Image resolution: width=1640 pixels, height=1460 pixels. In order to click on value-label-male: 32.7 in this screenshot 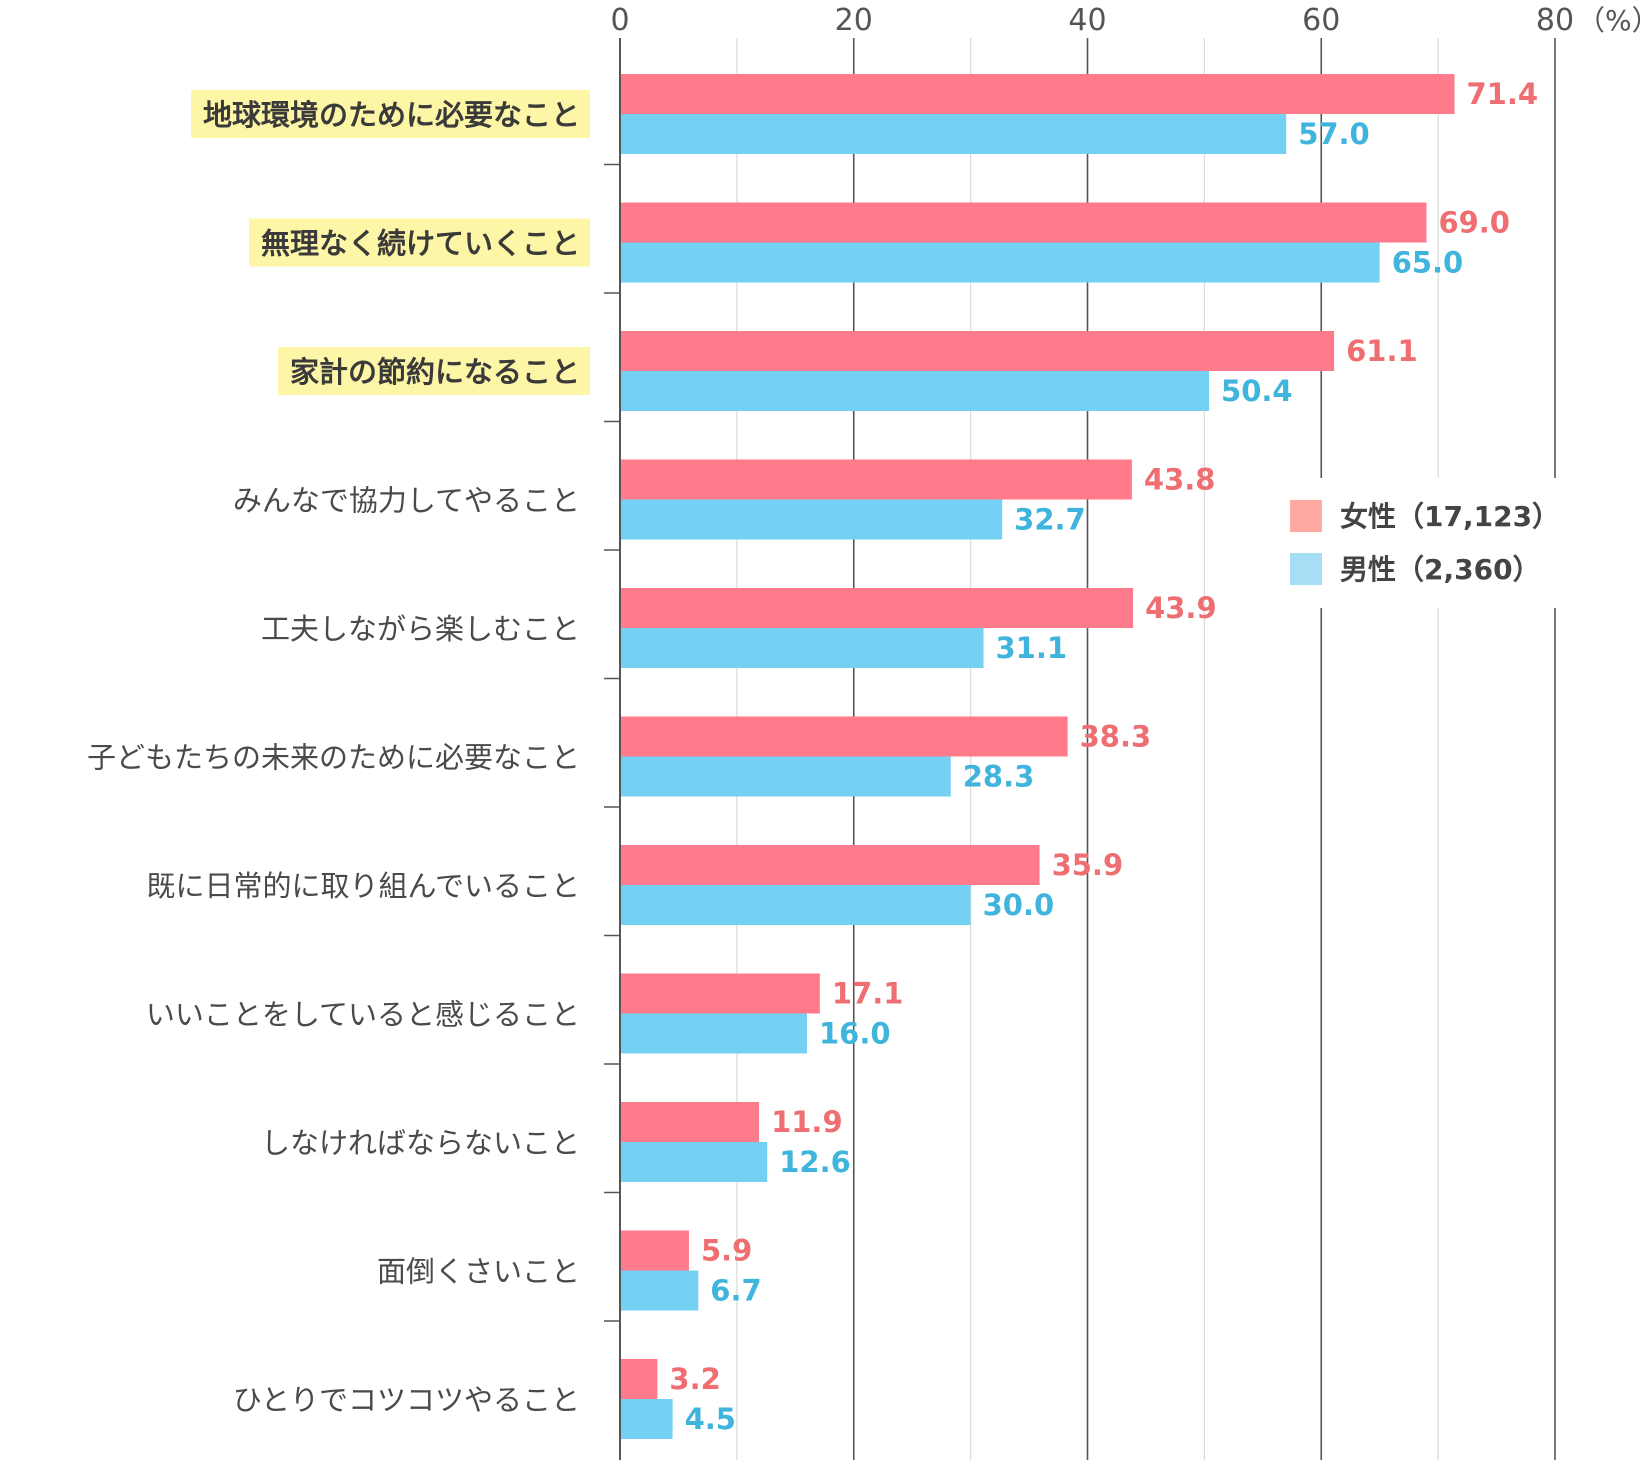, I will do `click(1050, 520)`.